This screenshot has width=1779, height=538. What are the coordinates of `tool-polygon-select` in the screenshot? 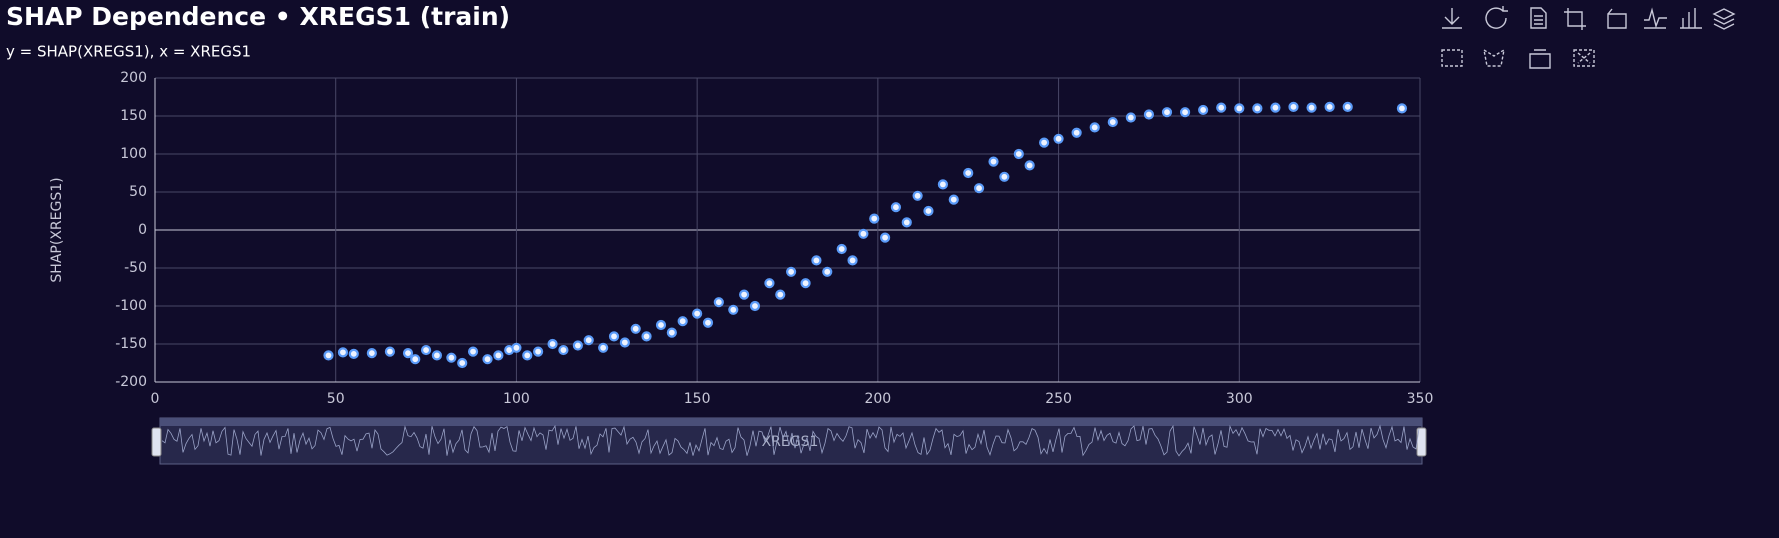 It's located at (1494, 57).